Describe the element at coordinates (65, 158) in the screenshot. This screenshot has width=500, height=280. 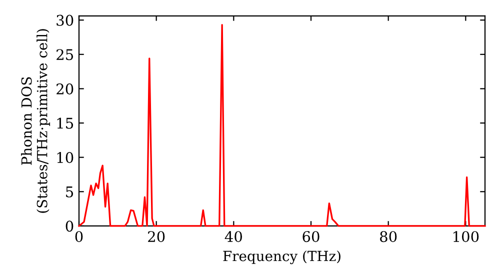
I see `y-tick-label: 10` at that location.